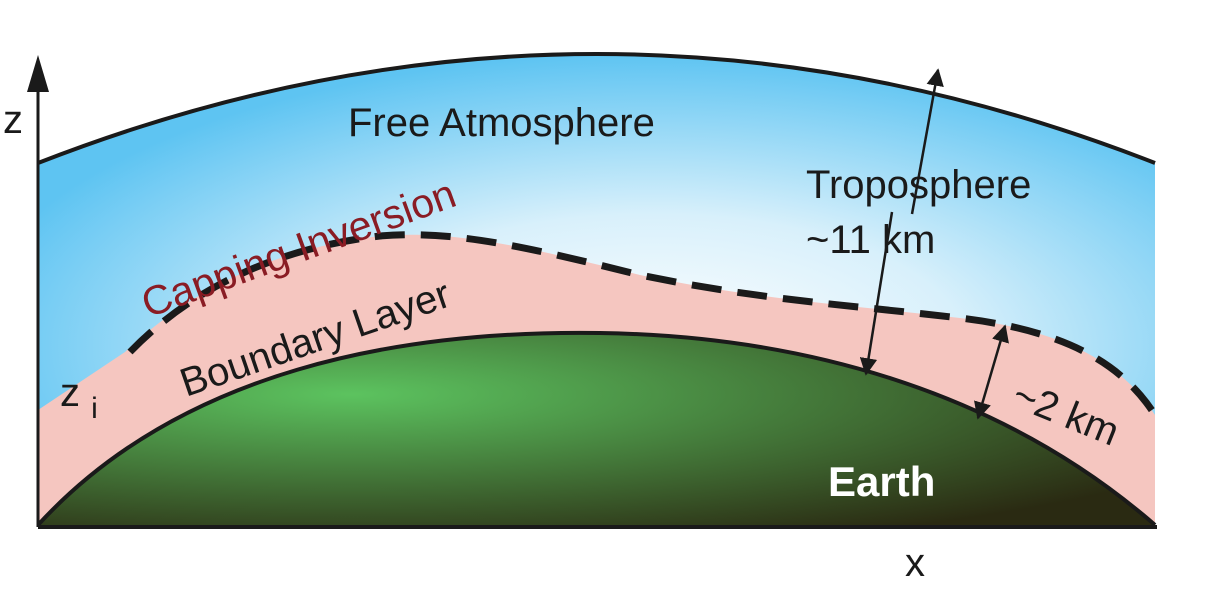 The width and height of the screenshot is (1218, 596). What do you see at coordinates (38, 73) in the screenshot?
I see `z-axis-arrowhead` at bounding box center [38, 73].